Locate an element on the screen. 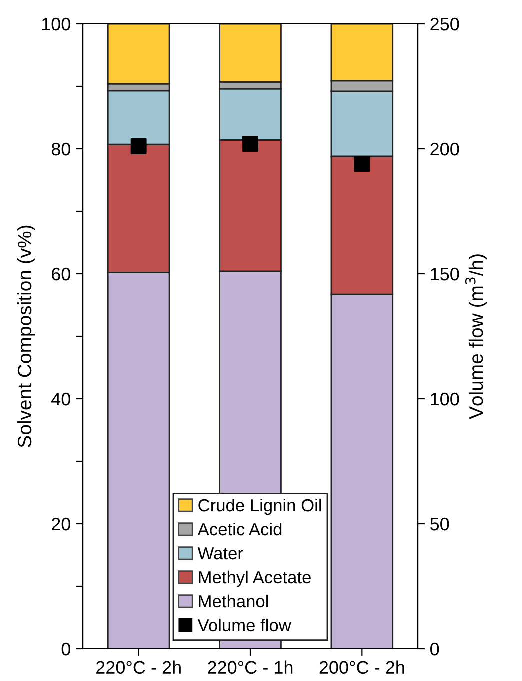 The width and height of the screenshot is (522, 681). y2-tick-label: 0 is located at coordinates (435, 649).